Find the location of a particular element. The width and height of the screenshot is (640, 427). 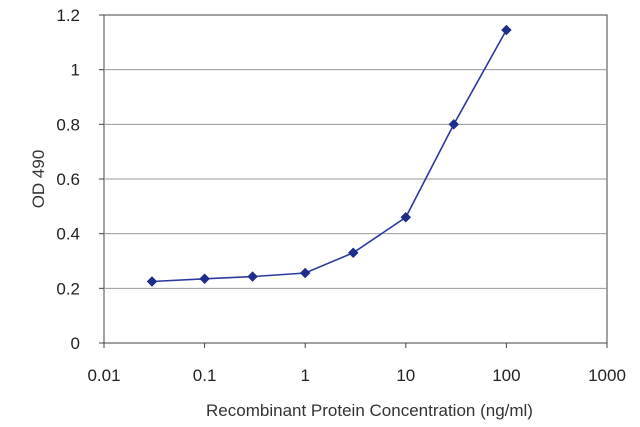

y-tick-label: 0 is located at coordinates (75, 343).